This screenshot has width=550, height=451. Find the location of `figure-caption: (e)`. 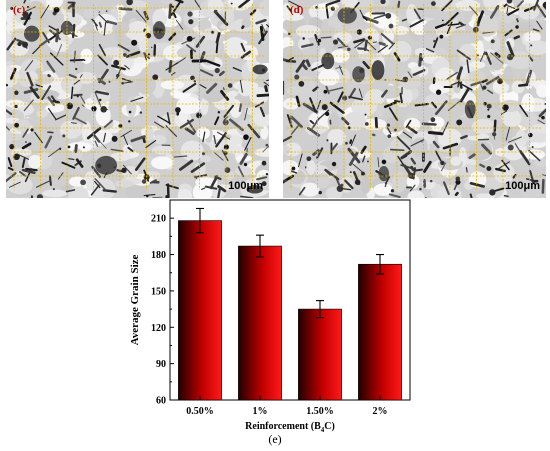

figure-caption: (e) is located at coordinates (275, 439).